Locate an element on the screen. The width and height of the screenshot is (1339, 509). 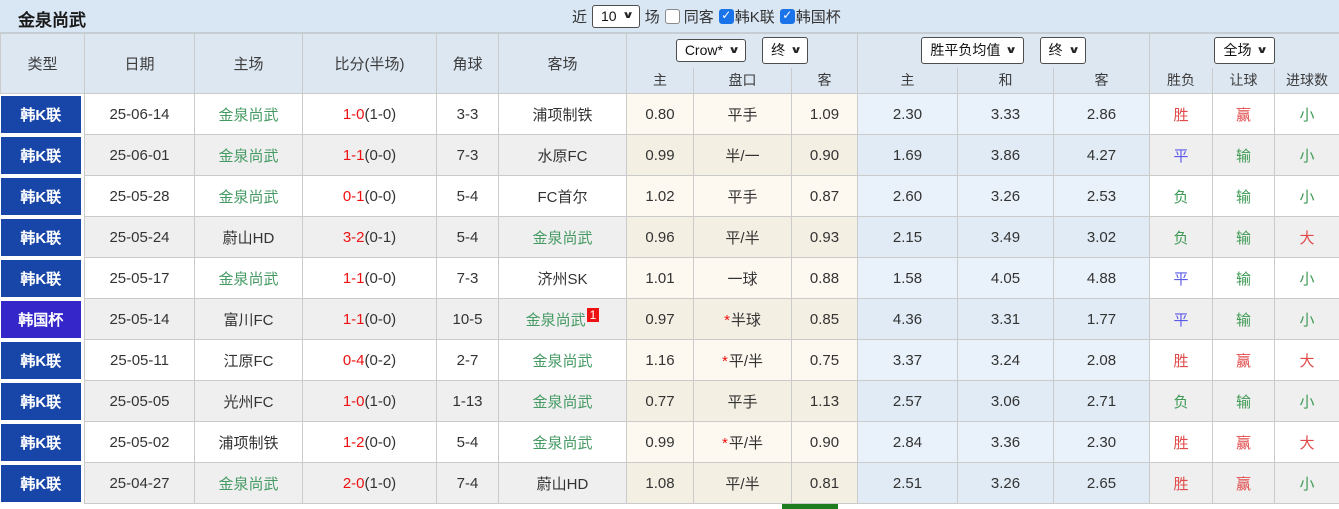
recent-count-value: 10 is located at coordinates (609, 15).